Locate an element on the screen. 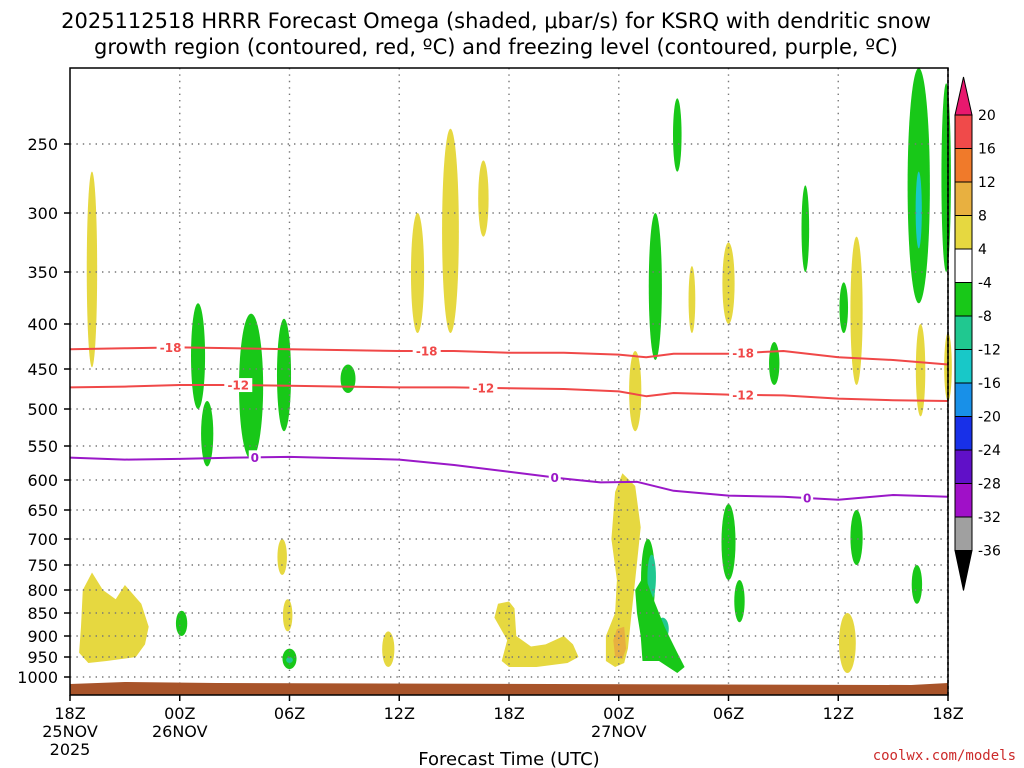 This screenshot has width=1024, height=768. colorbar-label-9: -20 is located at coordinates (989, 418).